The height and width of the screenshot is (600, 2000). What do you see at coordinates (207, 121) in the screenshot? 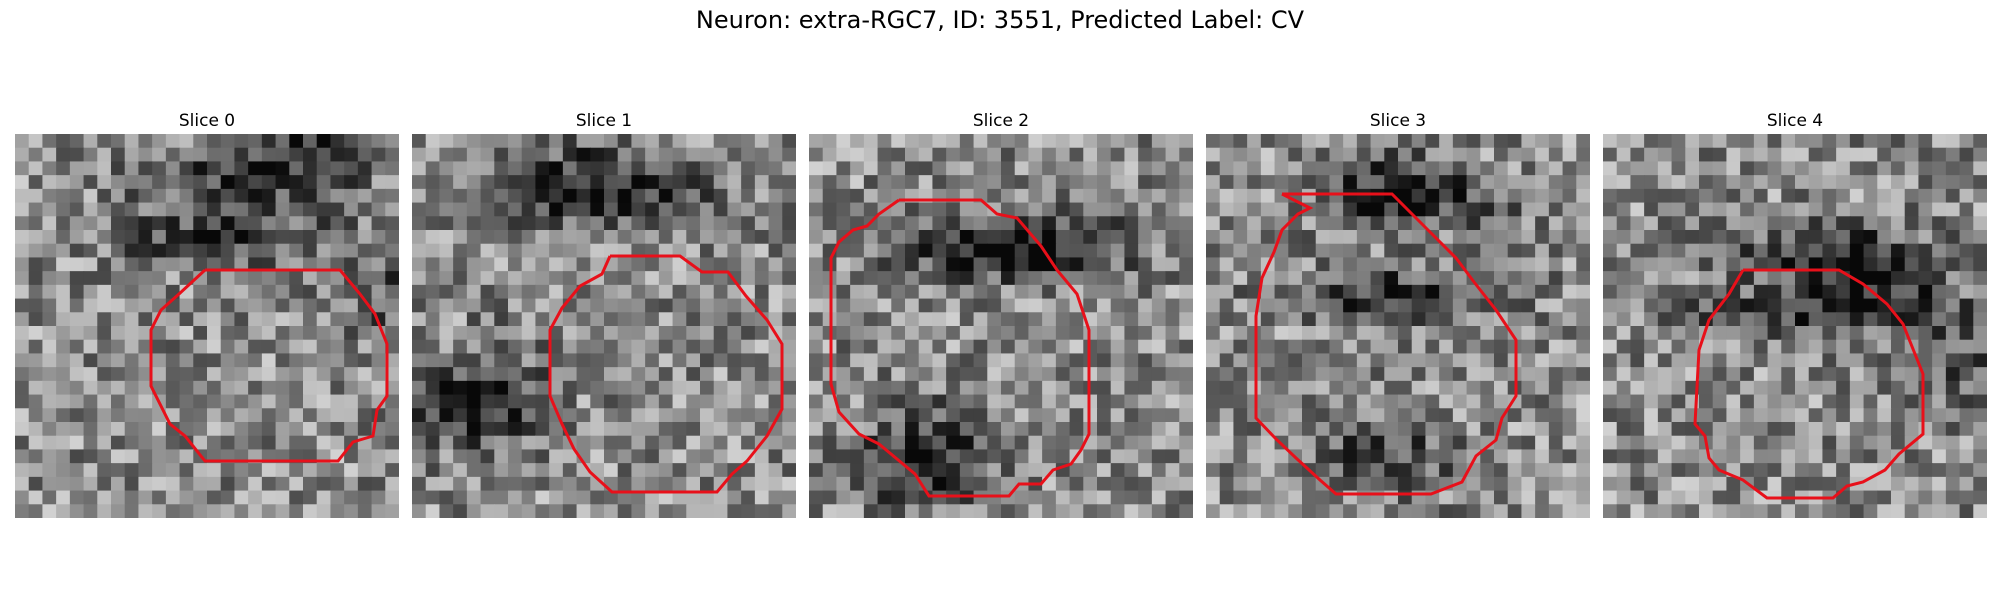
I see `slice-title: Slice 0` at bounding box center [207, 121].